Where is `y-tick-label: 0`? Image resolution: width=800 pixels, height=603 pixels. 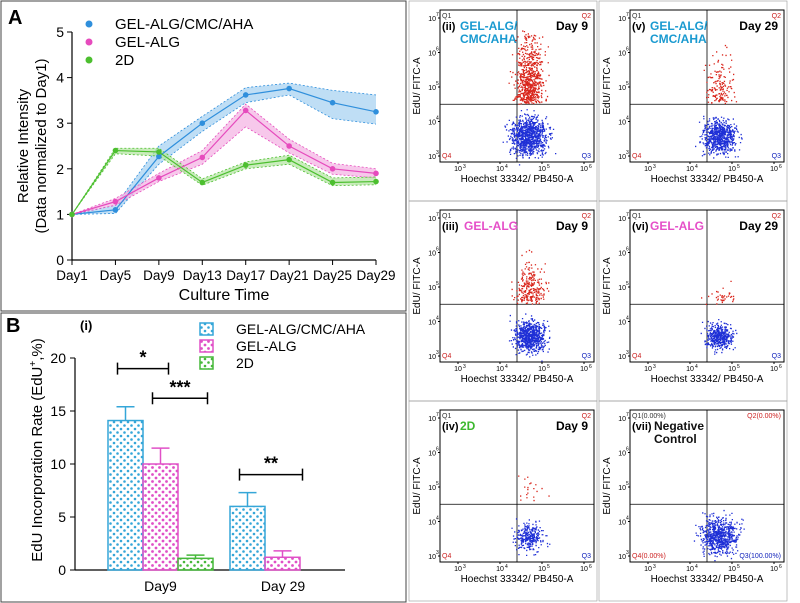
y-tick-label: 0 is located at coordinates (62, 570).